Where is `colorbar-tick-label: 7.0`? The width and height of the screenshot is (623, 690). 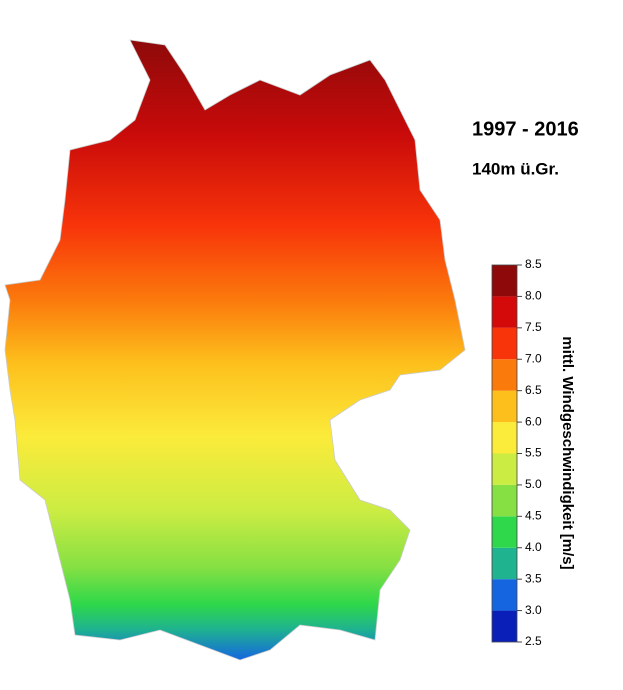
colorbar-tick-label: 7.0 is located at coordinates (533, 358).